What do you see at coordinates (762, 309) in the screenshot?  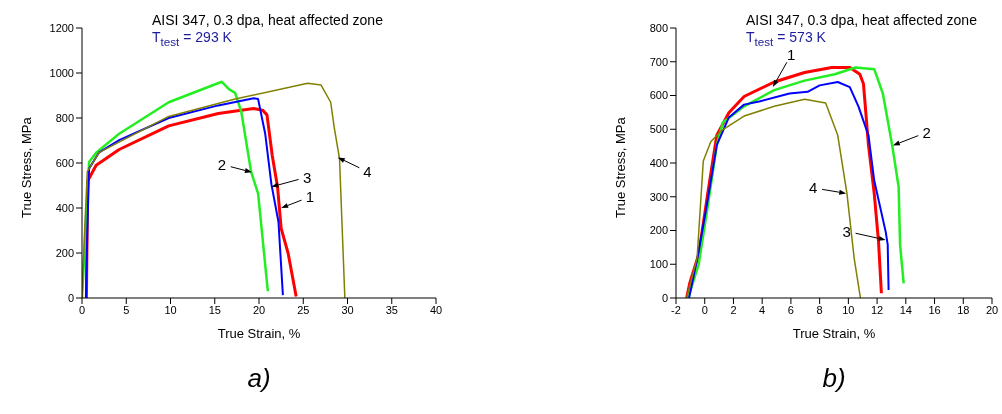 I see `x-tick-label: 4` at bounding box center [762, 309].